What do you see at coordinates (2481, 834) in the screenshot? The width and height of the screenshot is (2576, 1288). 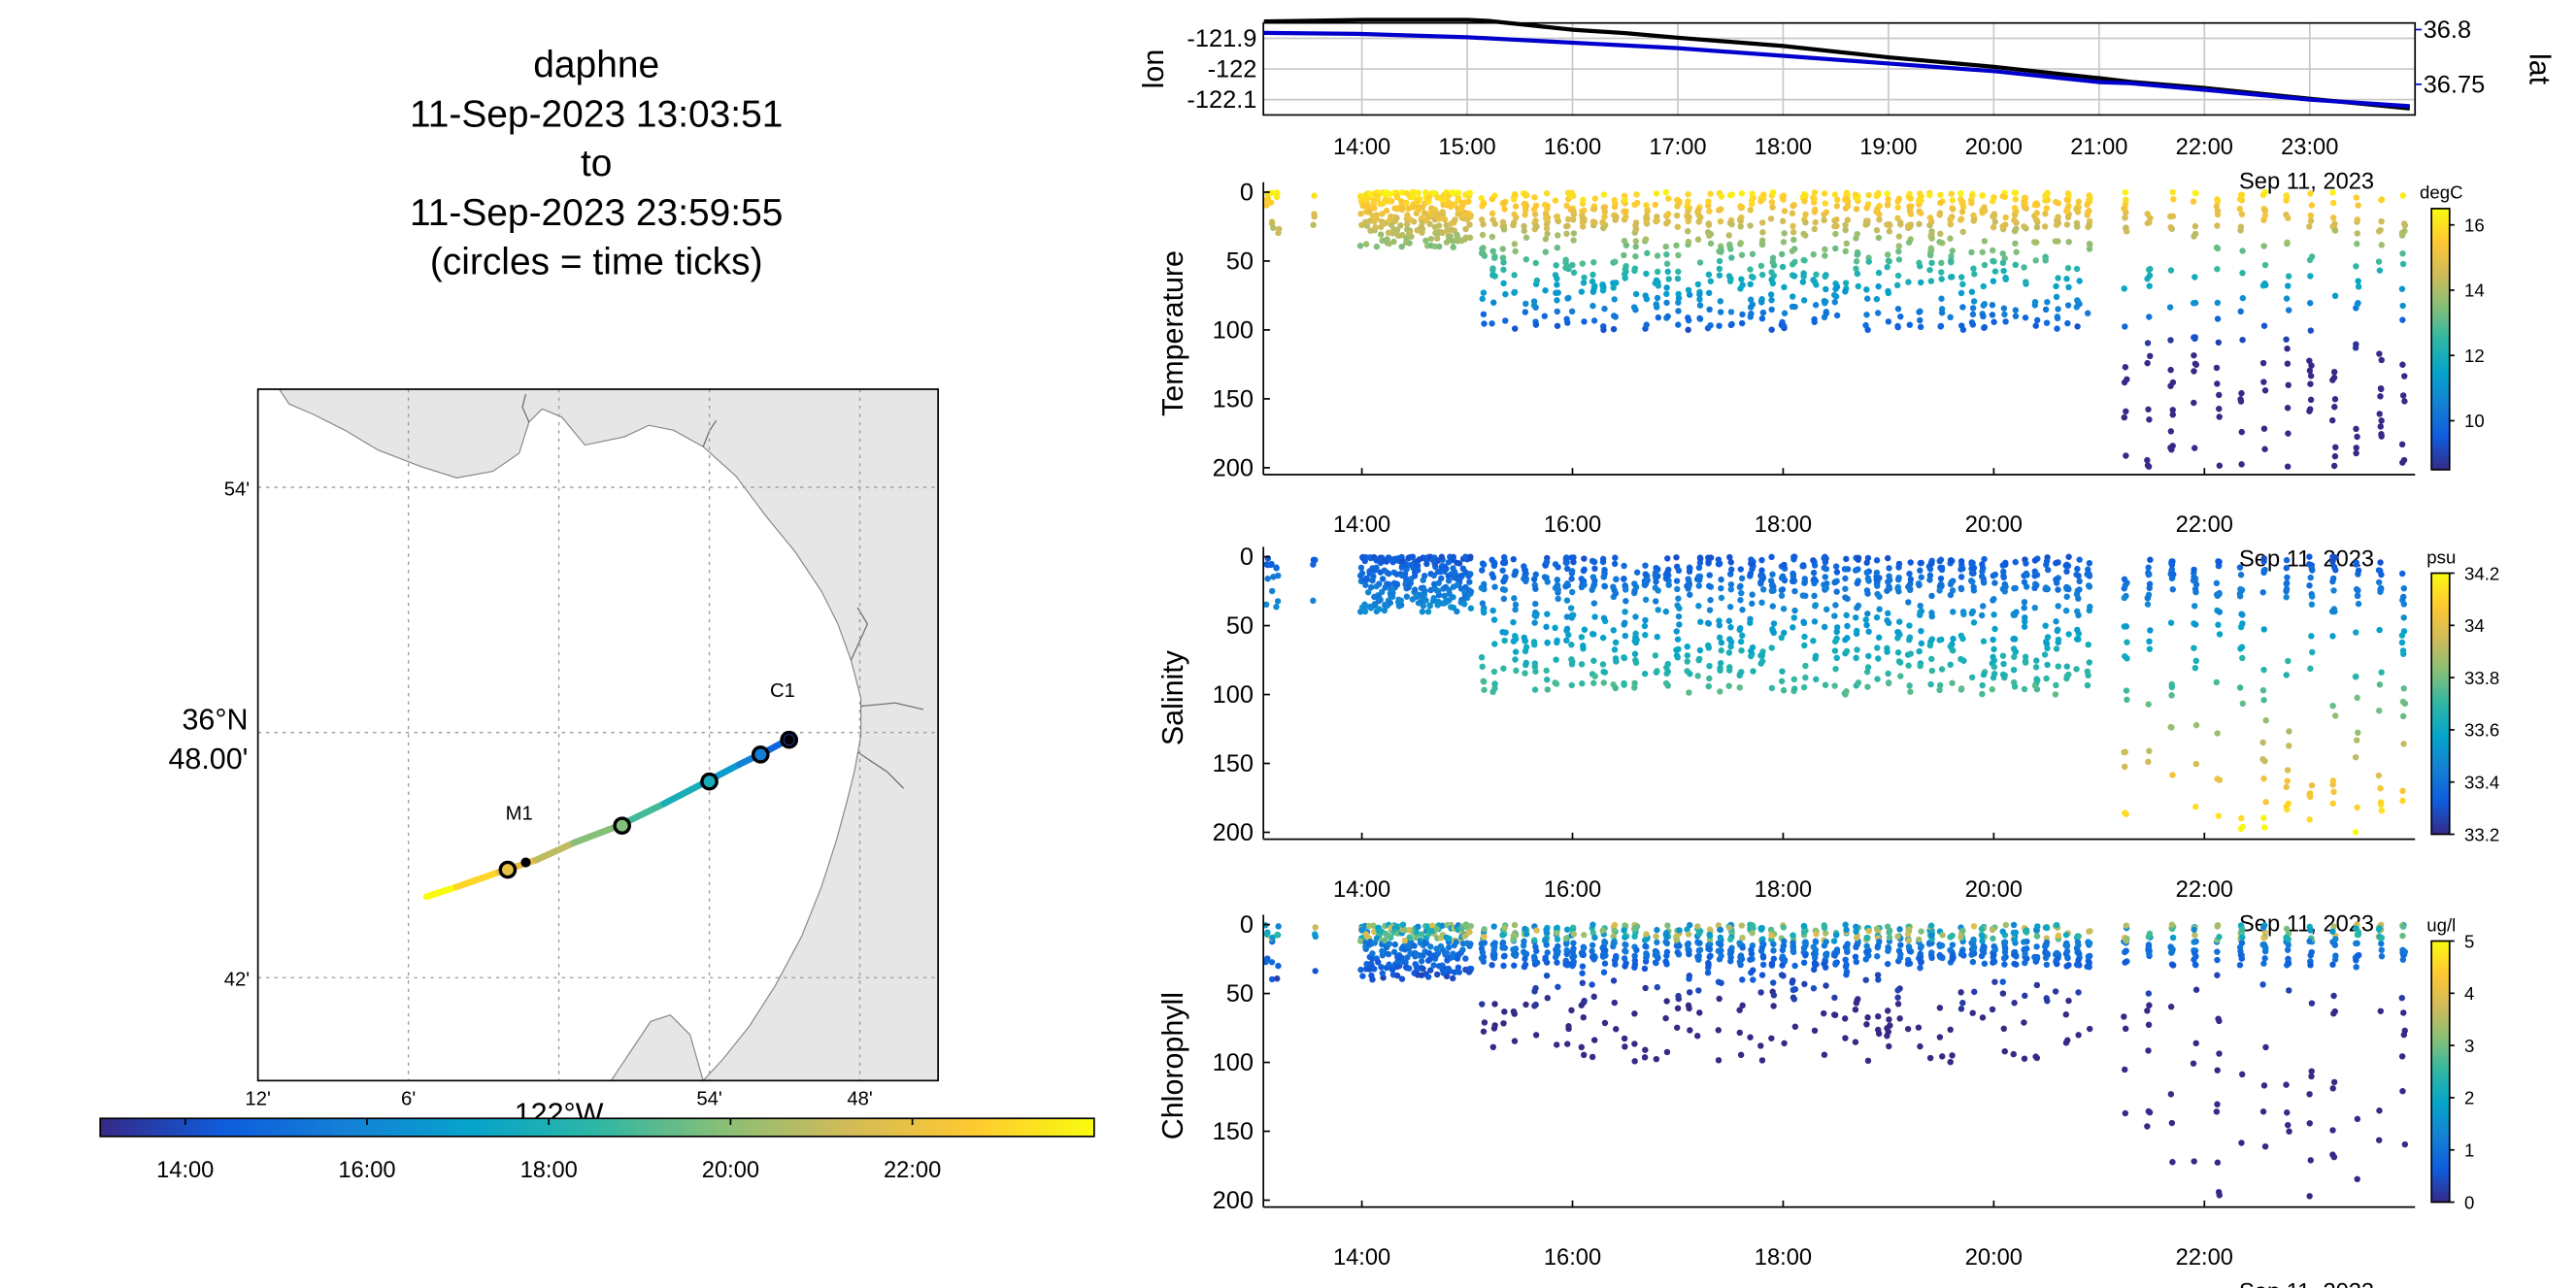 I see `colorbar-tick-label: 33.2` at bounding box center [2481, 834].